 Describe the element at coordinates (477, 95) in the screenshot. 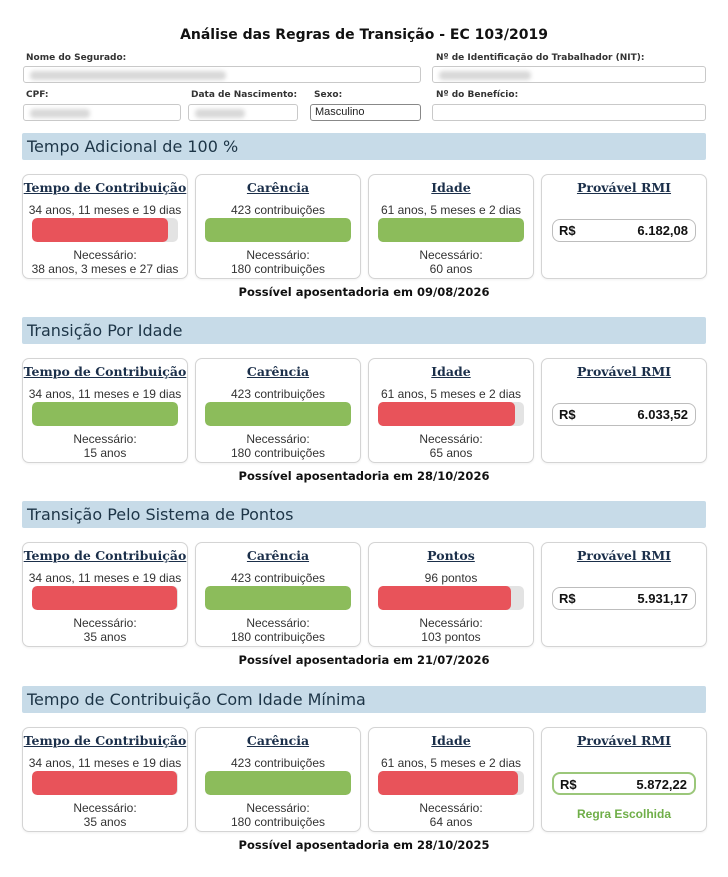

I see `beneficio-label: Nº do Benefício:` at that location.